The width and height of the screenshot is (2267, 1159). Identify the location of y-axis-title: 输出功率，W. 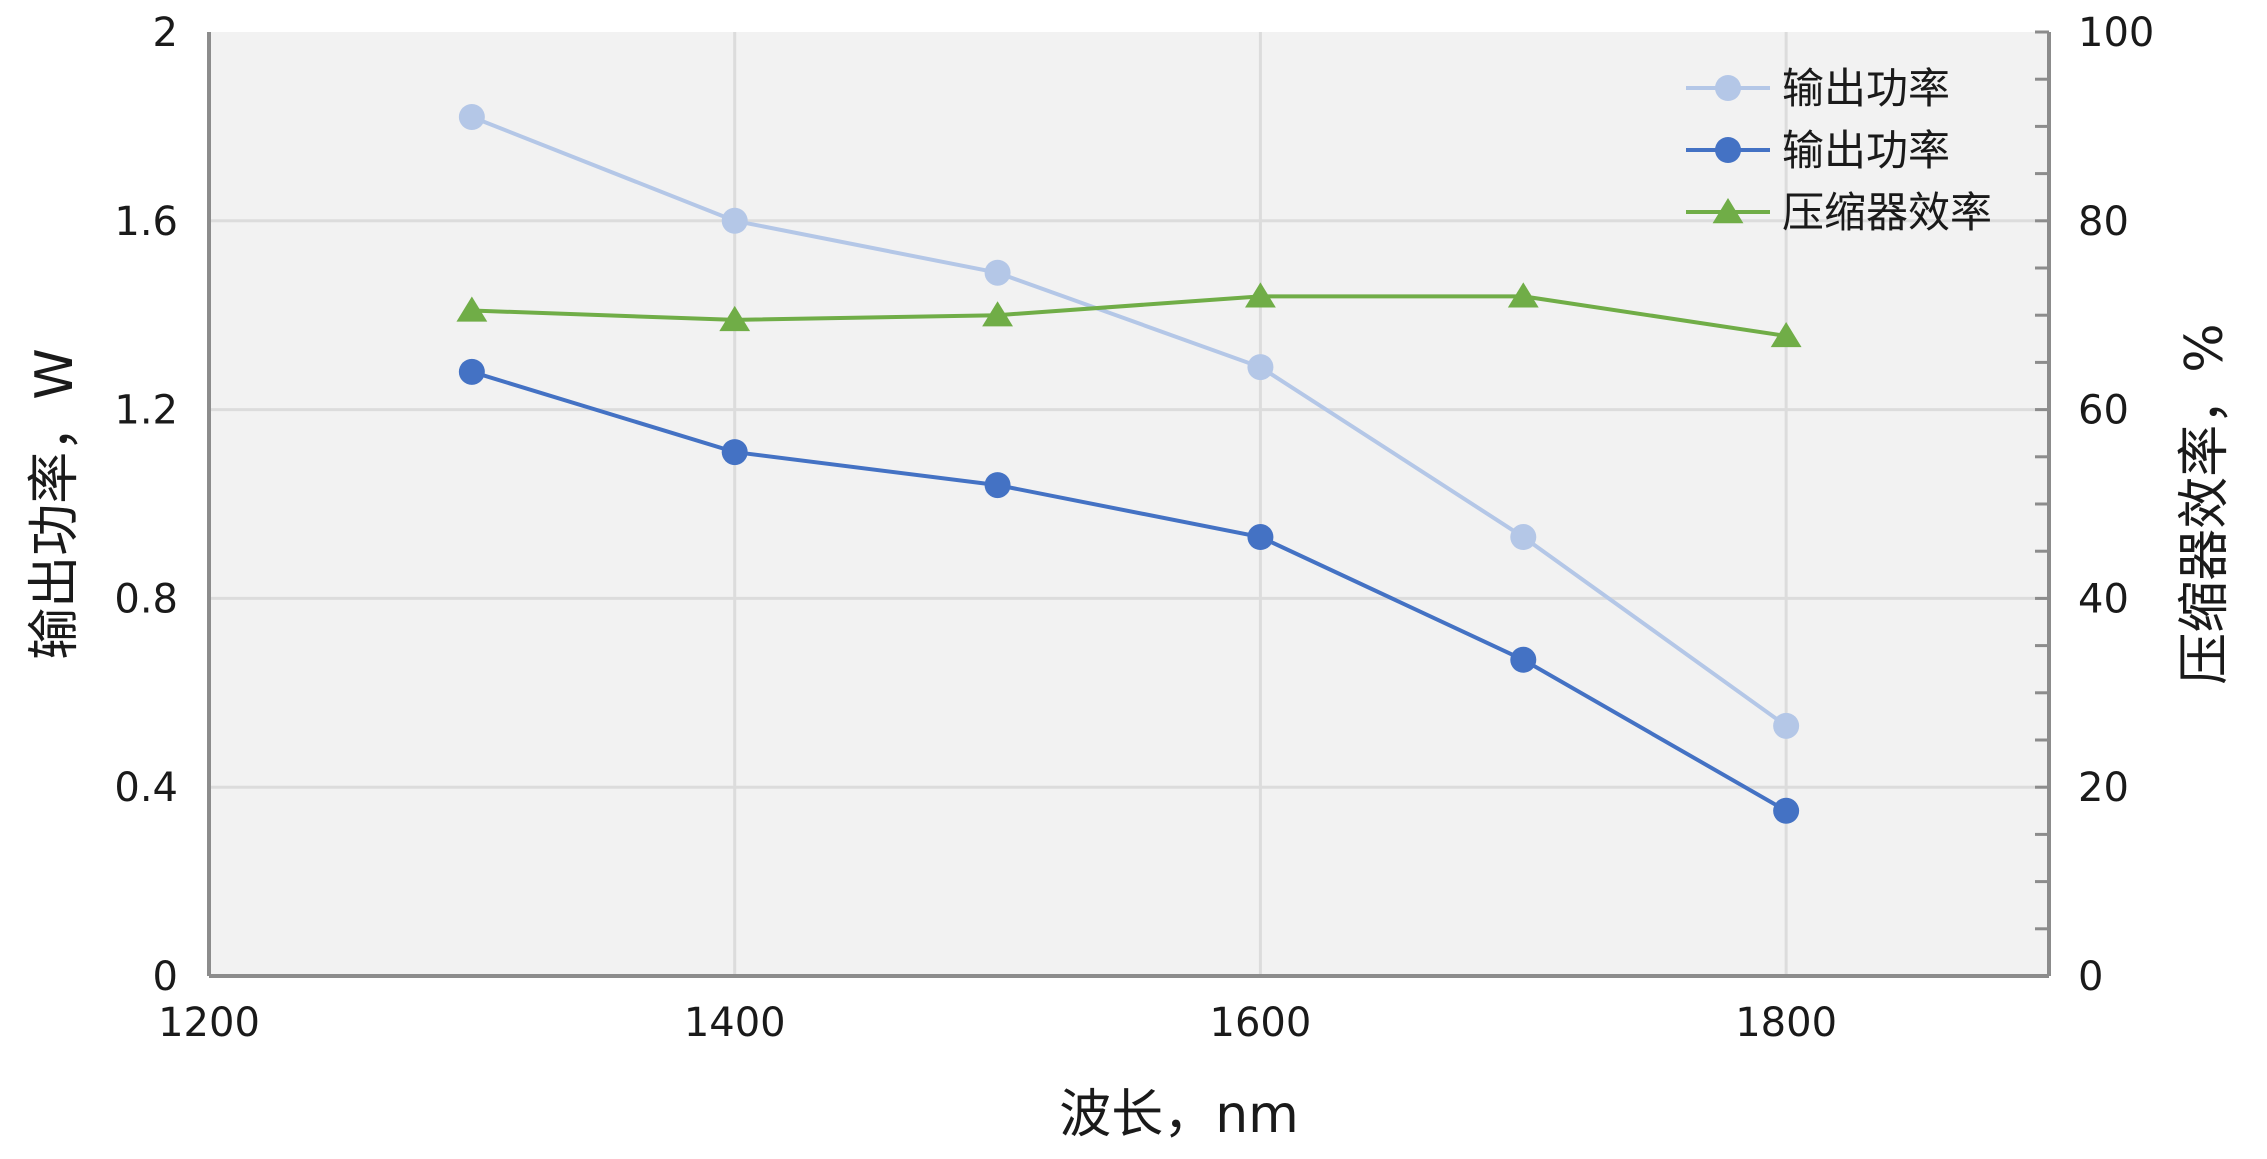
(55, 503).